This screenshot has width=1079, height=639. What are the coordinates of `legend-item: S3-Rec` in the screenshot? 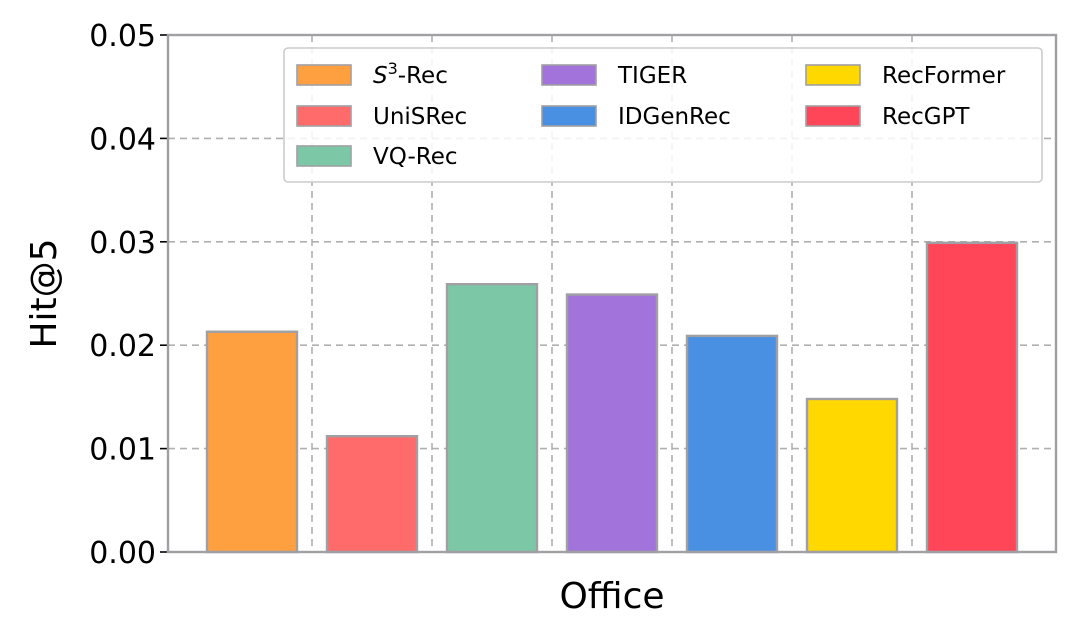 It's located at (372, 74).